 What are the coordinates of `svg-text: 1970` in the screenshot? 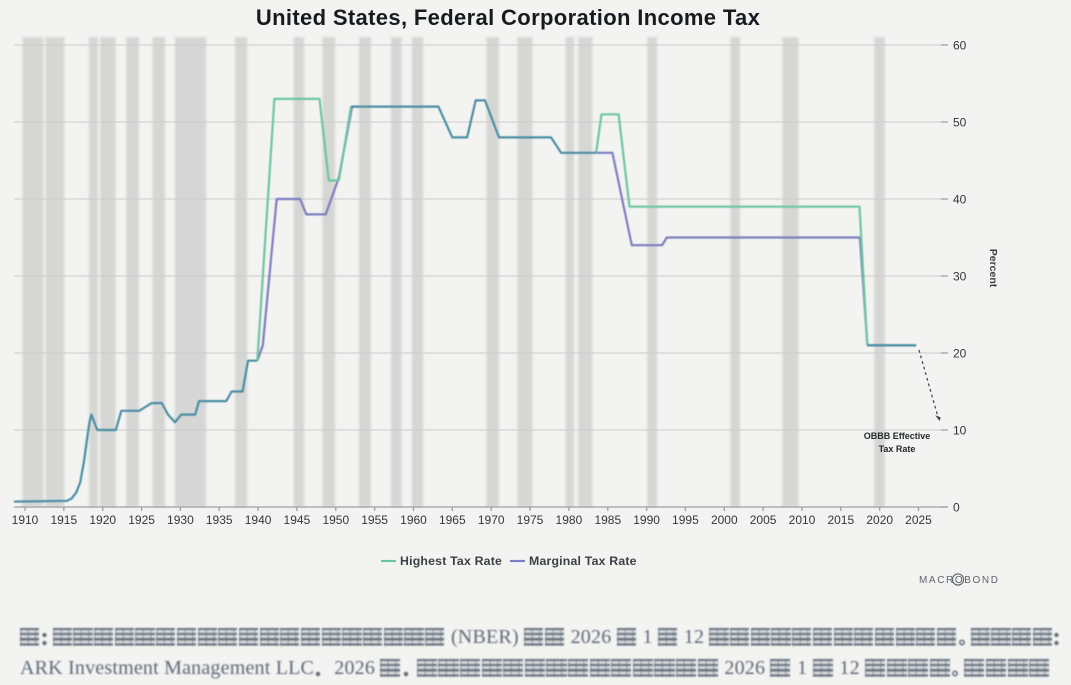 It's located at (491, 520).